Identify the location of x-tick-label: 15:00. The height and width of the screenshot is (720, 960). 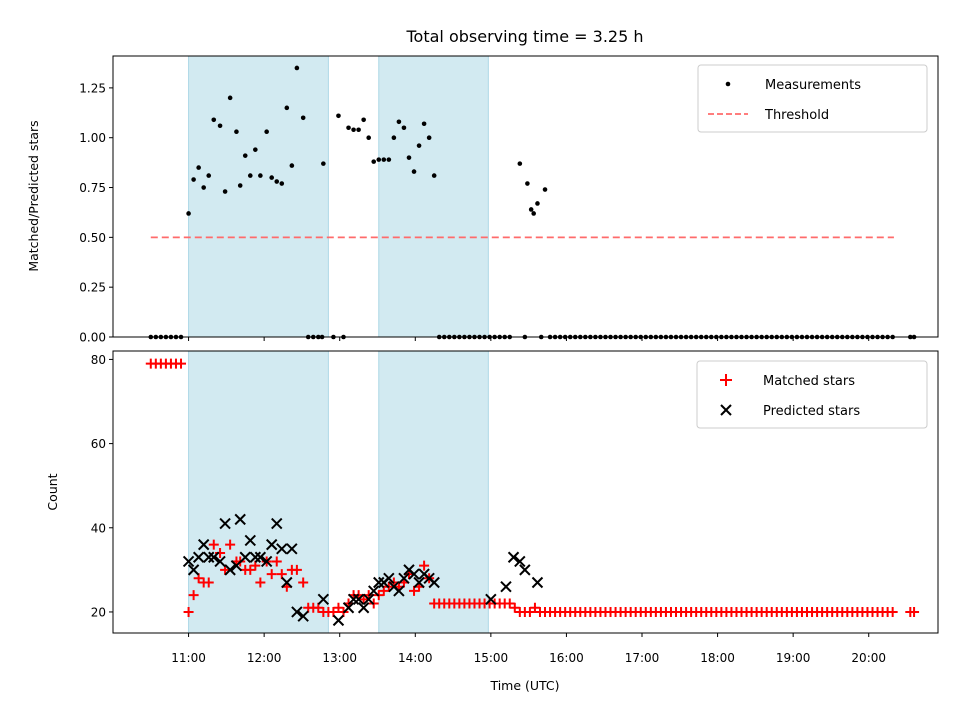
(491, 658).